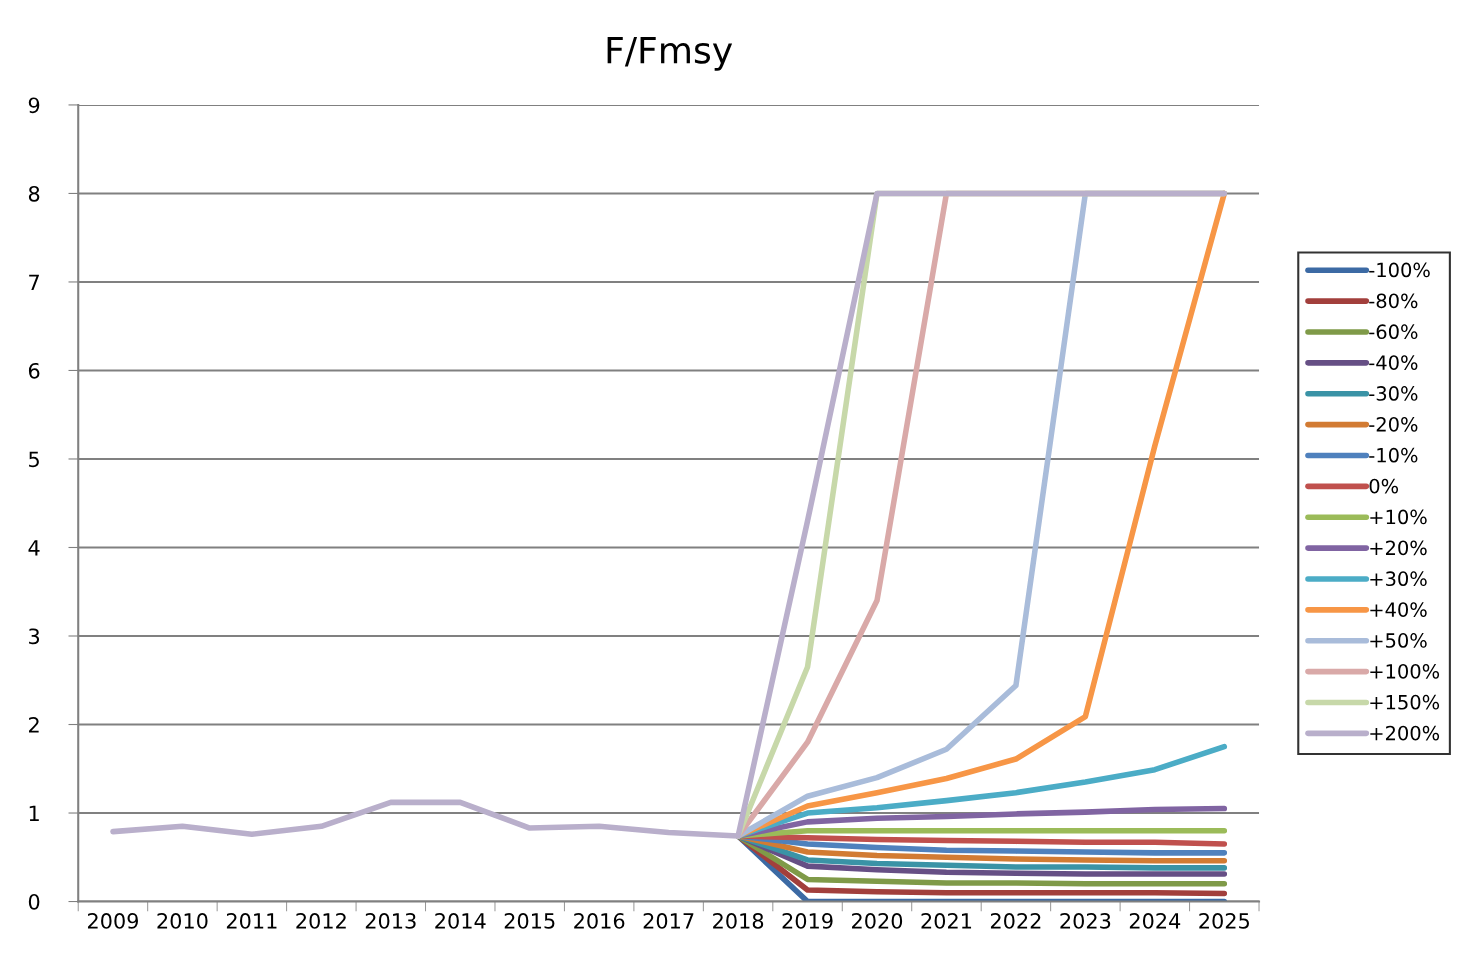  Describe the element at coordinates (1399, 270) in the screenshot. I see `legend-label: -100%` at that location.